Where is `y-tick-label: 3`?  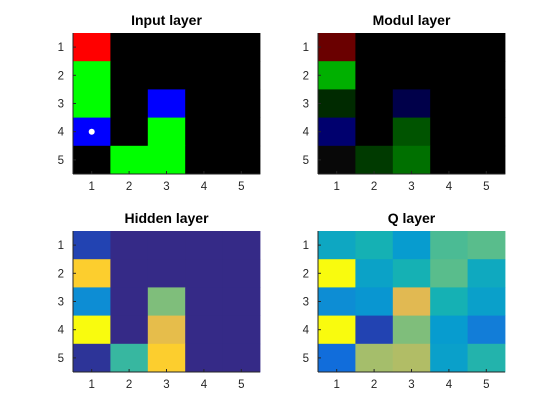 y-tick-label: 3 is located at coordinates (306, 303).